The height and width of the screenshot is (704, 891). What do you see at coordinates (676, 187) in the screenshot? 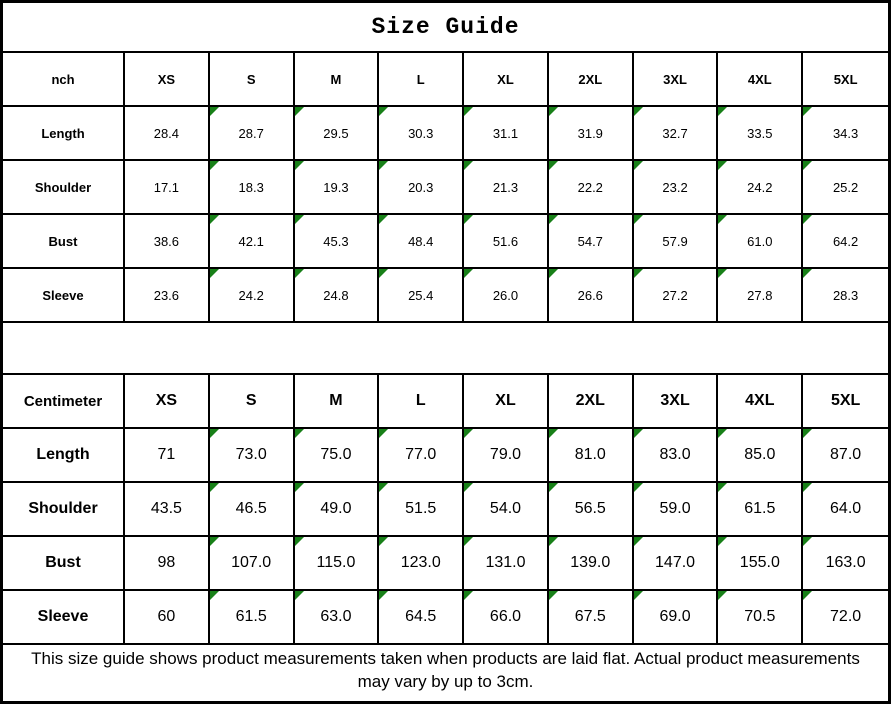
I see `measurement-value-cell: 23.2` at bounding box center [676, 187].